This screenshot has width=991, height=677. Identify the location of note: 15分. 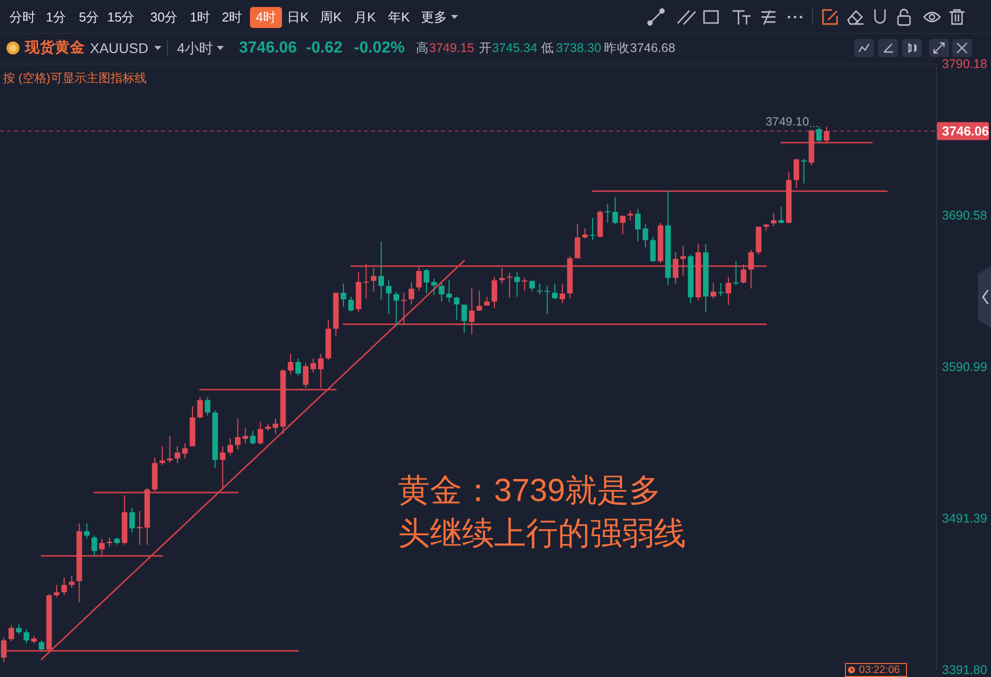
(121, 17).